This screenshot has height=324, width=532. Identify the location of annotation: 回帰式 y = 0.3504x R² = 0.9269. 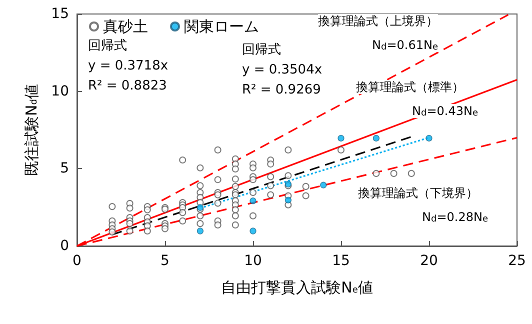
(282, 70).